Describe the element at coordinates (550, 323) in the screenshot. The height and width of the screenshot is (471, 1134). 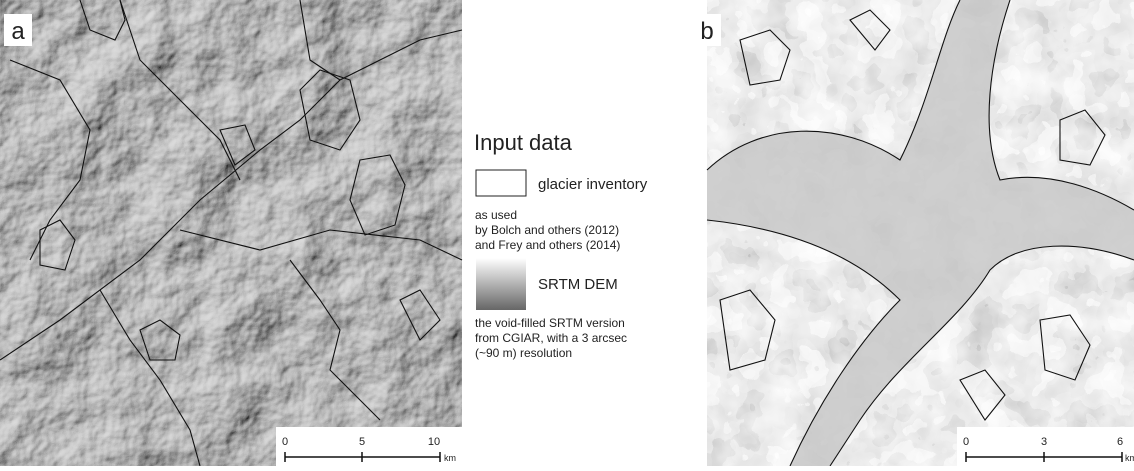
I see `legend-description: the void-filled SRTM version` at that location.